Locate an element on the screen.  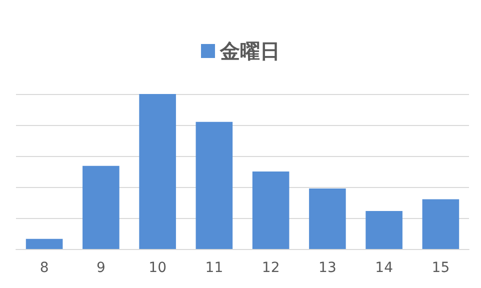
x-tick-label: 10 is located at coordinates (157, 268).